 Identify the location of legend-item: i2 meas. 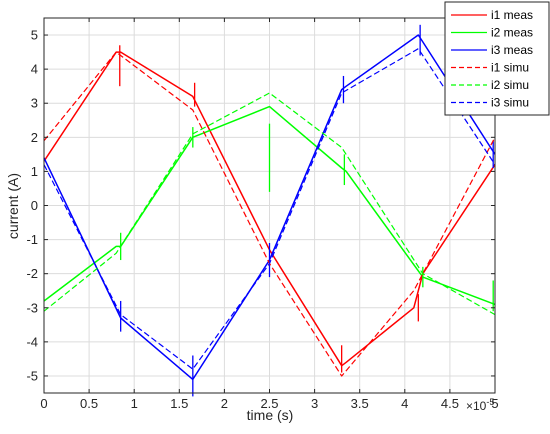
(492, 33).